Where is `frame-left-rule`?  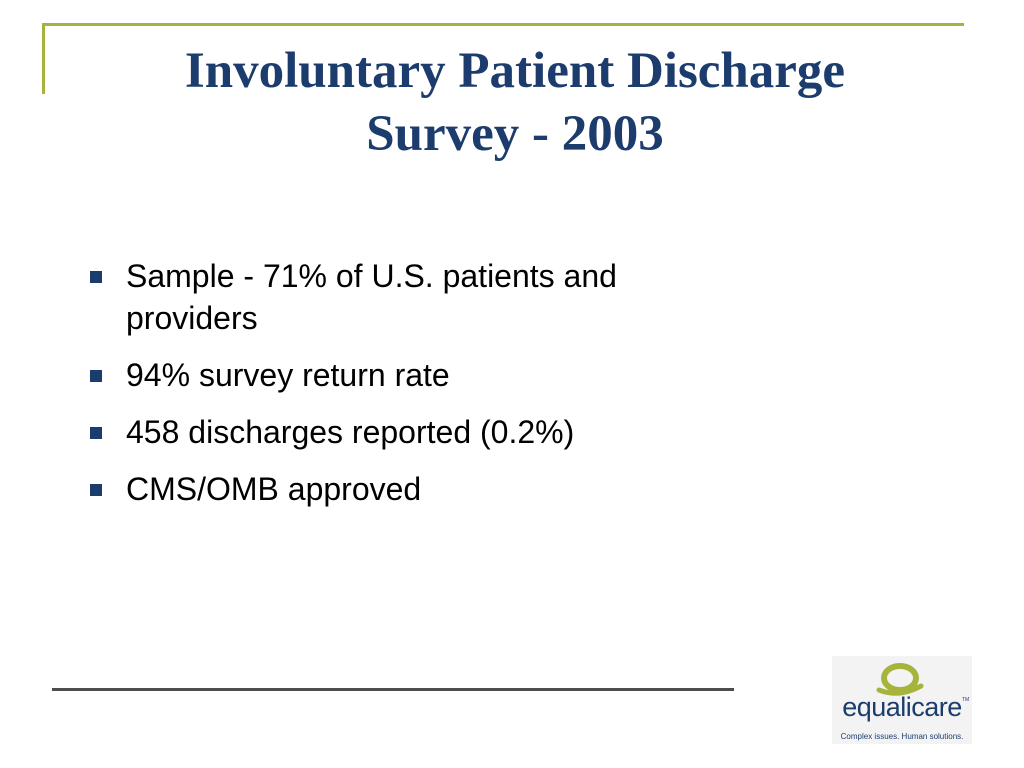 frame-left-rule is located at coordinates (43, 58).